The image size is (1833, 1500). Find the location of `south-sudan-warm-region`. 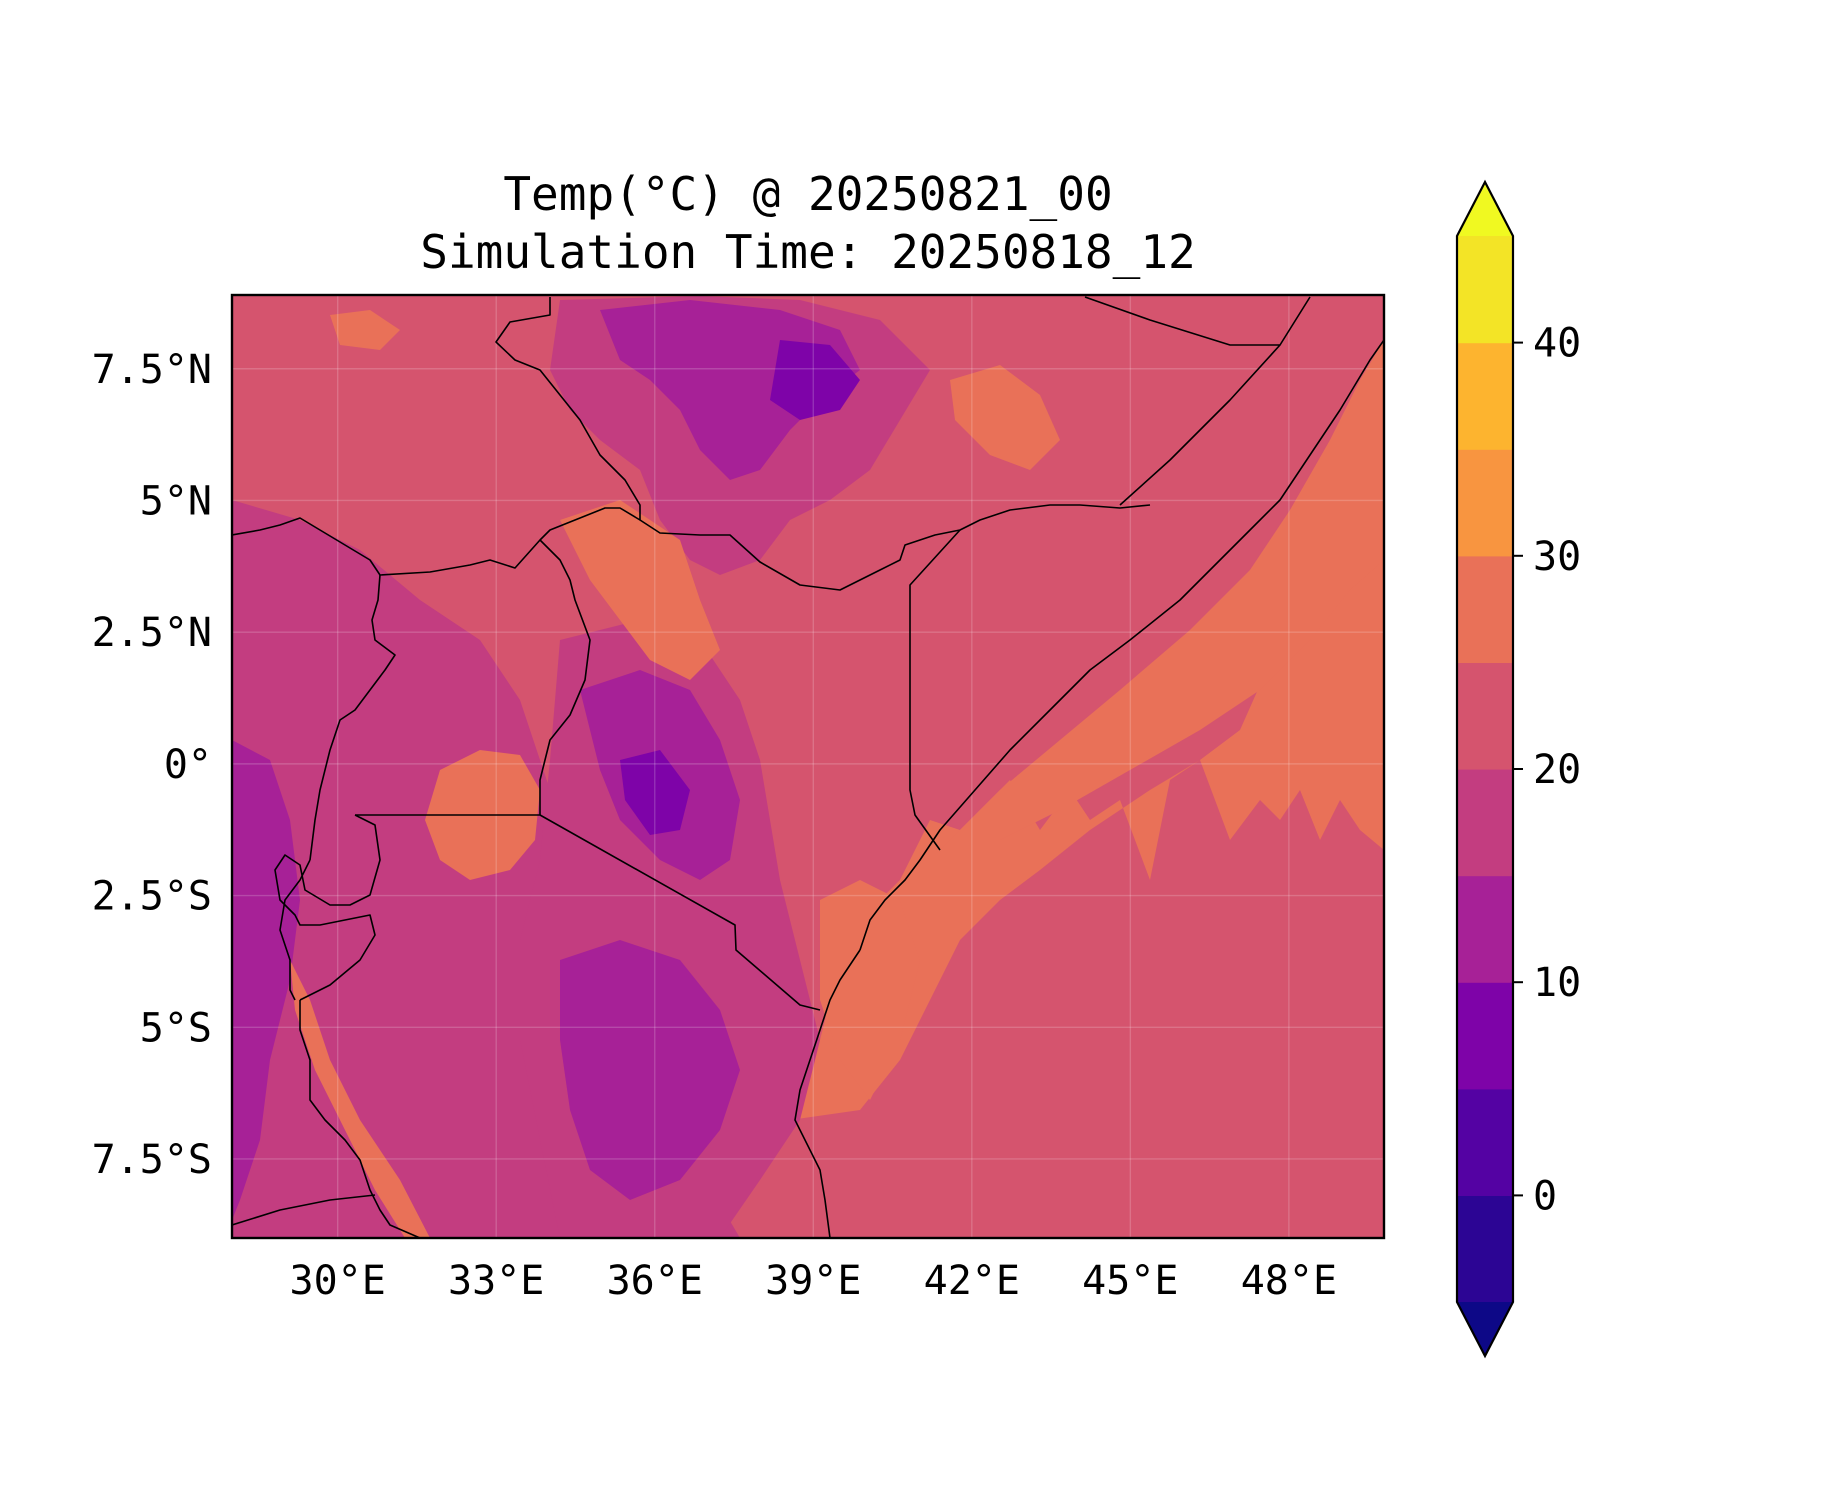

south-sudan-warm-region is located at coordinates (365, 330).